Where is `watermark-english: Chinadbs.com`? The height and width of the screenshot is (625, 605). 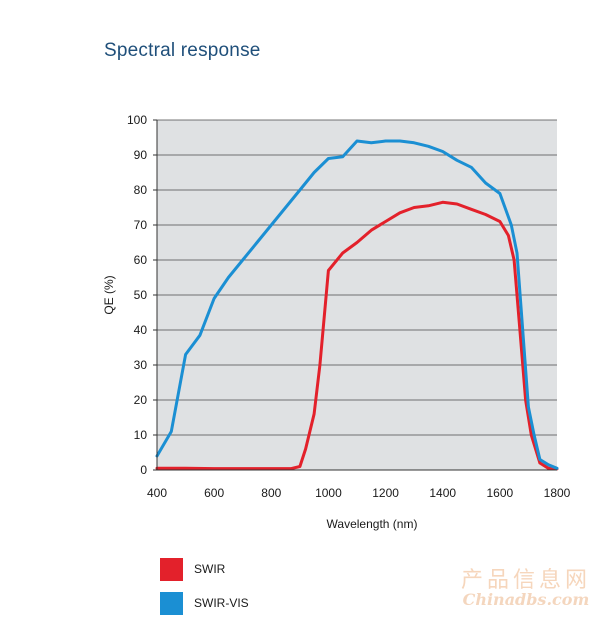 watermark-english: Chinadbs.com is located at coordinates (526, 600).